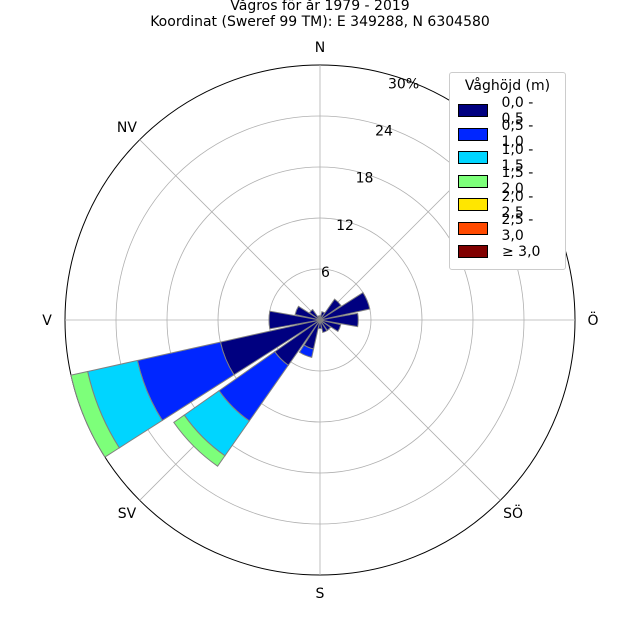 The image size is (640, 640). What do you see at coordinates (220, 379) in the screenshot?
I see `rose-bars` at bounding box center [220, 379].